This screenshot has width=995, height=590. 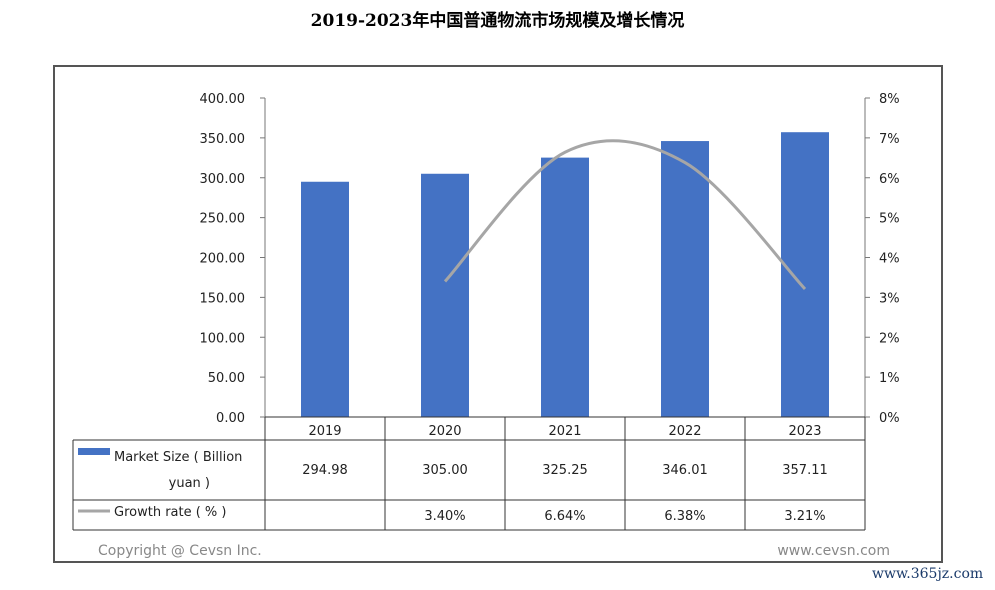 What do you see at coordinates (684, 516) in the screenshot?
I see `growth-rate-value: 6.38%` at bounding box center [684, 516].